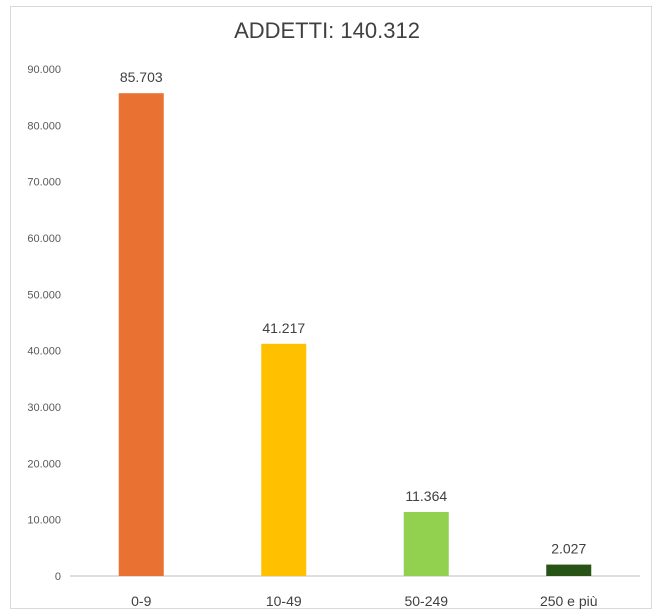 The image size is (654, 613). Describe the element at coordinates (569, 601) in the screenshot. I see `x-tick-label: 250 e più` at that location.